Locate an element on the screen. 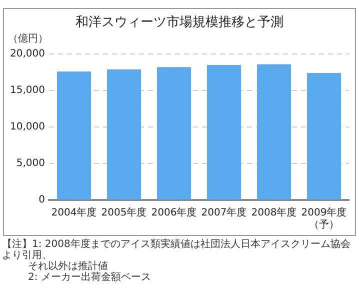  y-tick-label: 5,000 is located at coordinates (30, 164).